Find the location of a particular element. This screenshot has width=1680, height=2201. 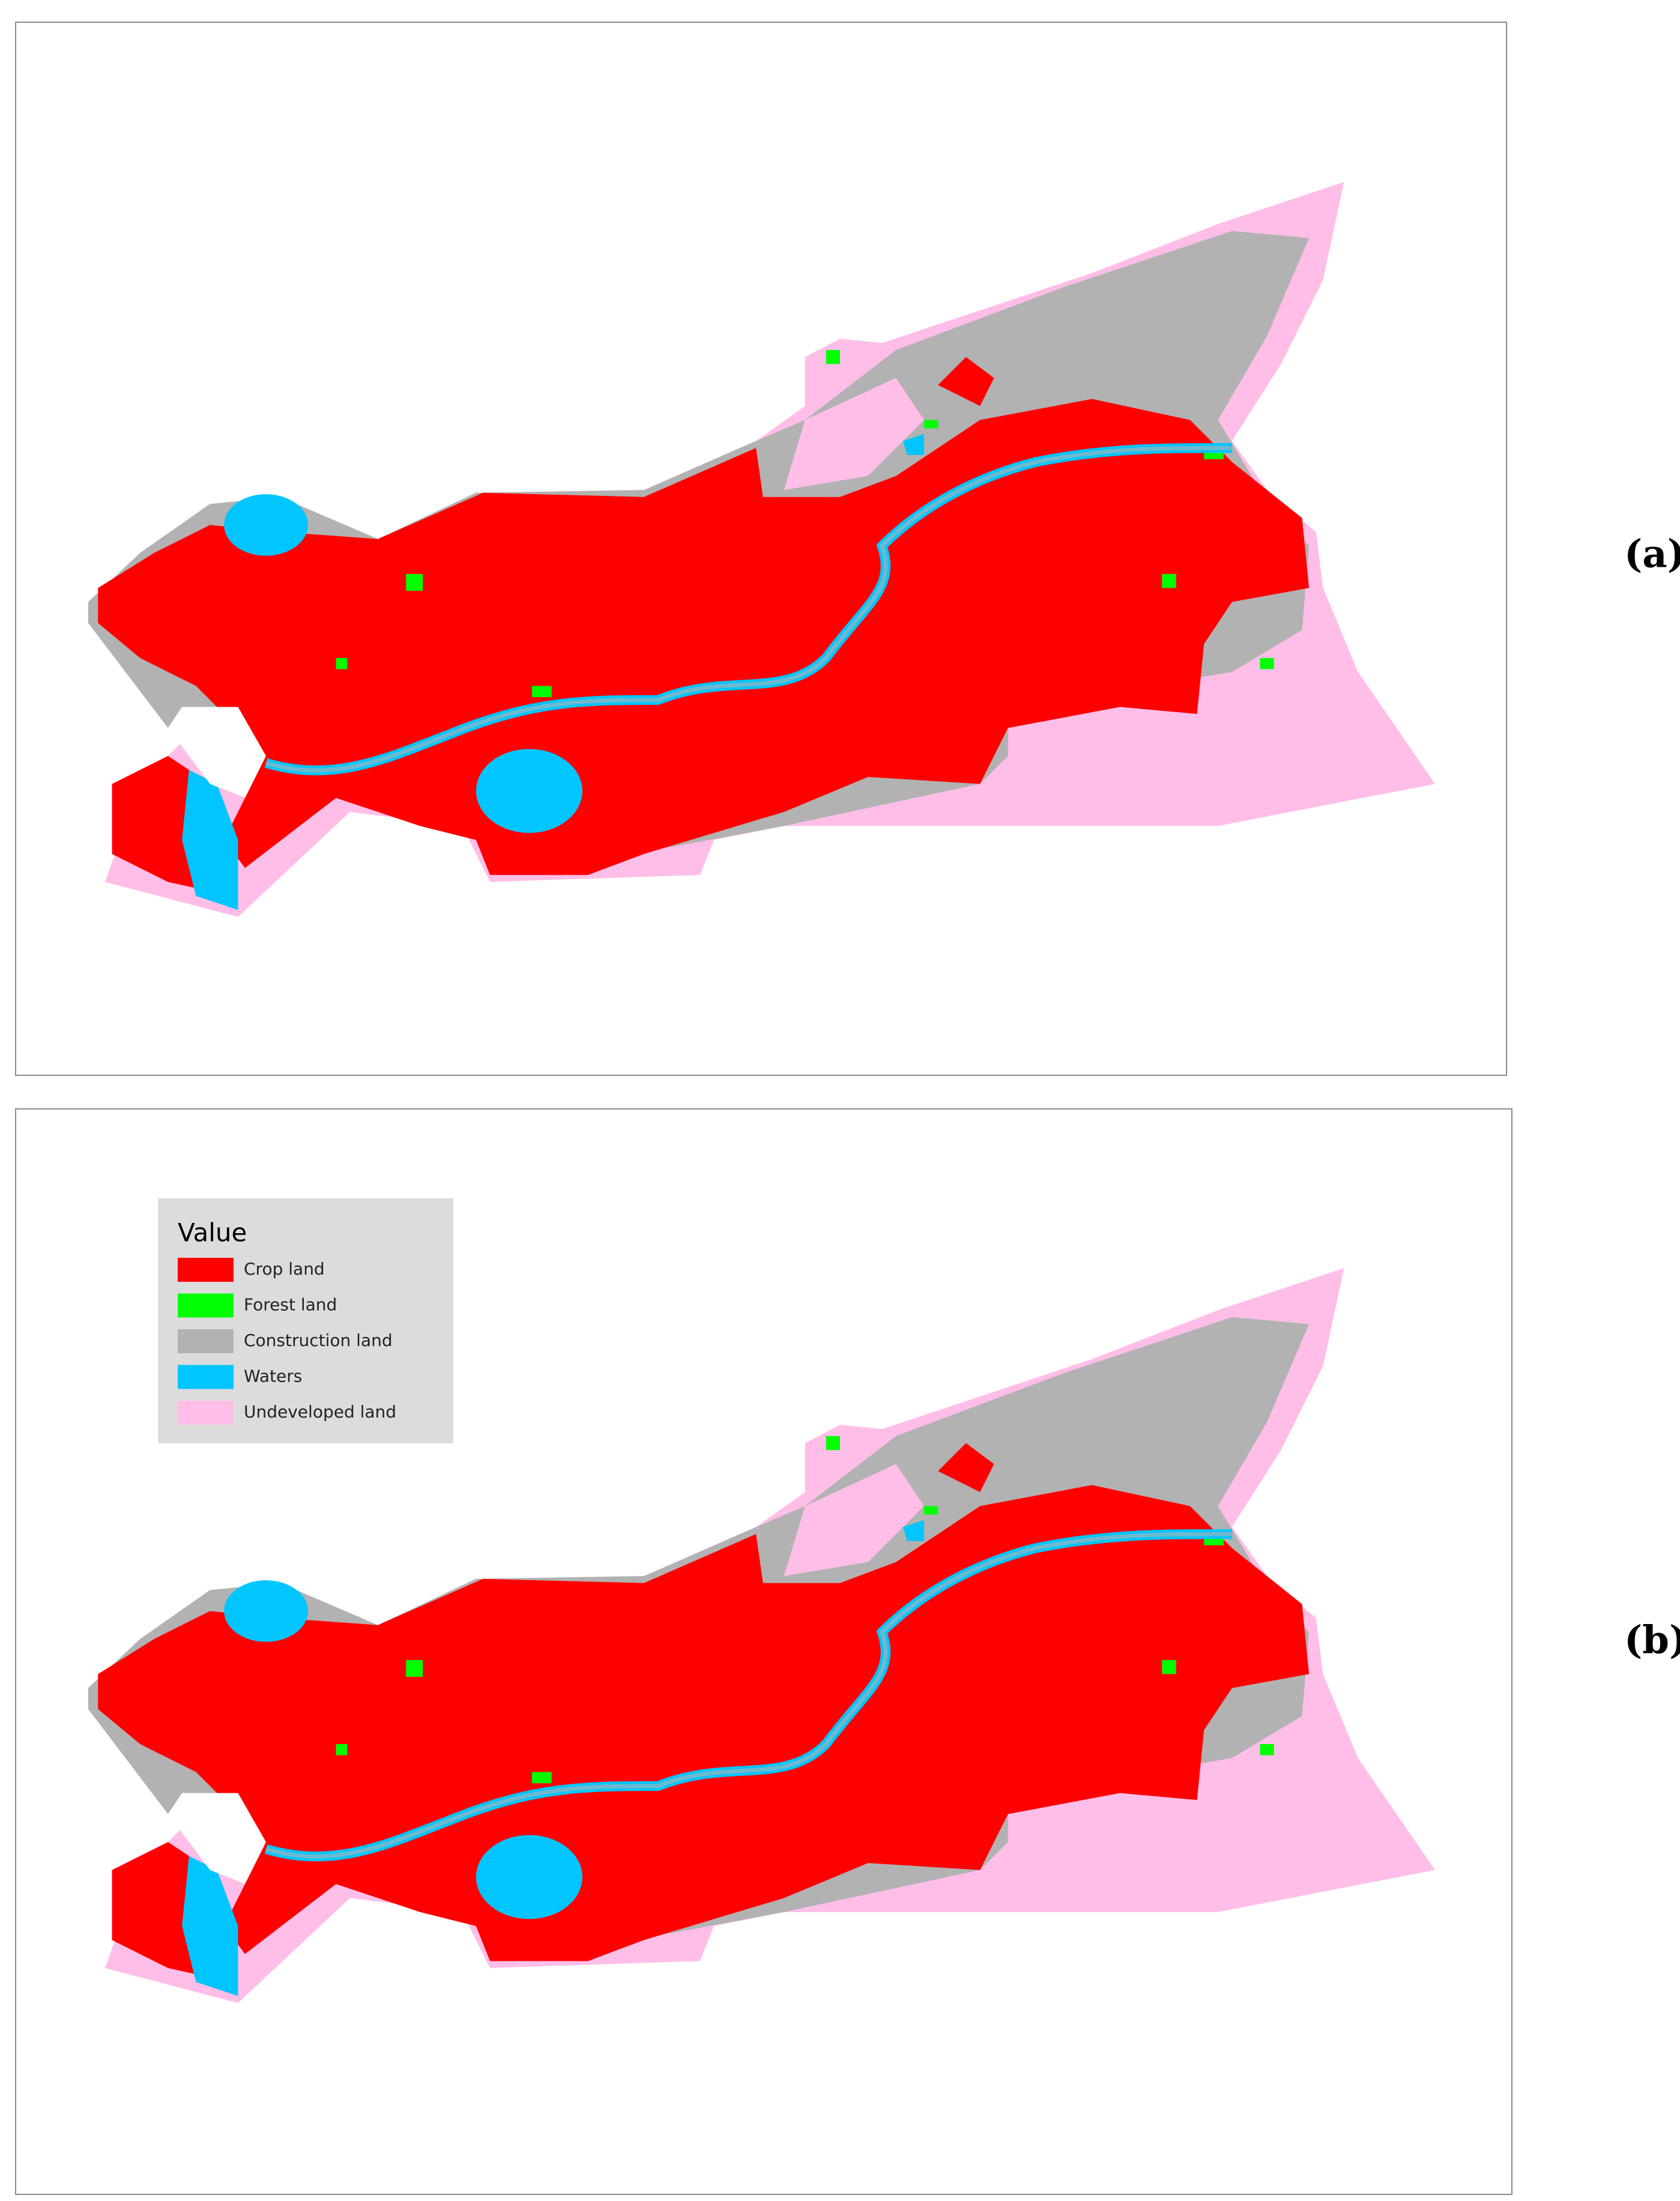

legend-label: Forest land is located at coordinates (290, 1305).